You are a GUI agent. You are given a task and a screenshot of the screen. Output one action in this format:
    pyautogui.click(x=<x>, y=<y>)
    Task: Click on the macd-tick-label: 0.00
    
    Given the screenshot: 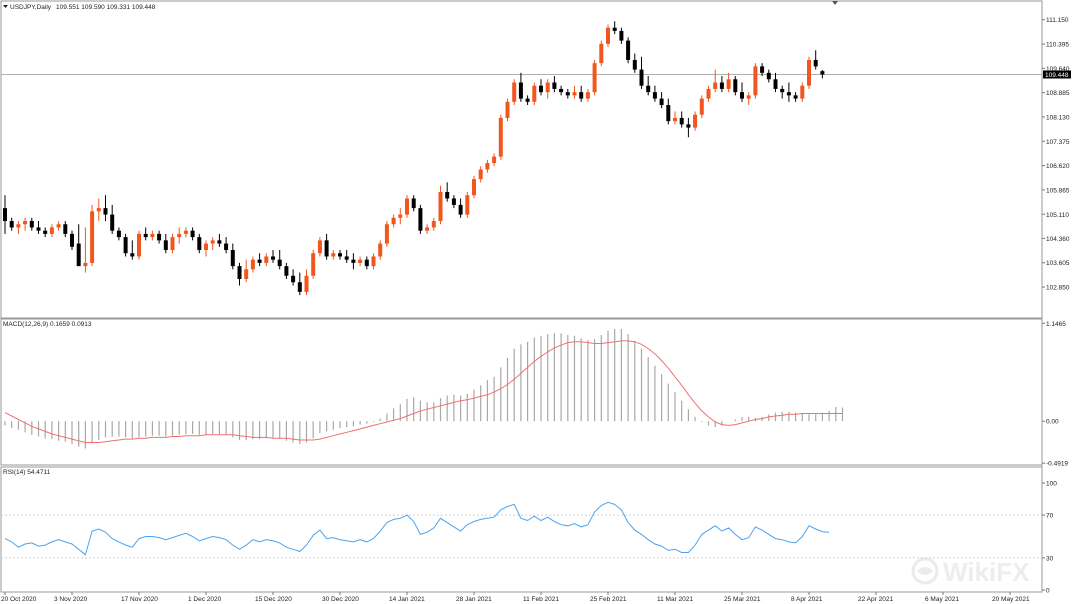 What is the action you would take?
    pyautogui.click(x=1052, y=422)
    